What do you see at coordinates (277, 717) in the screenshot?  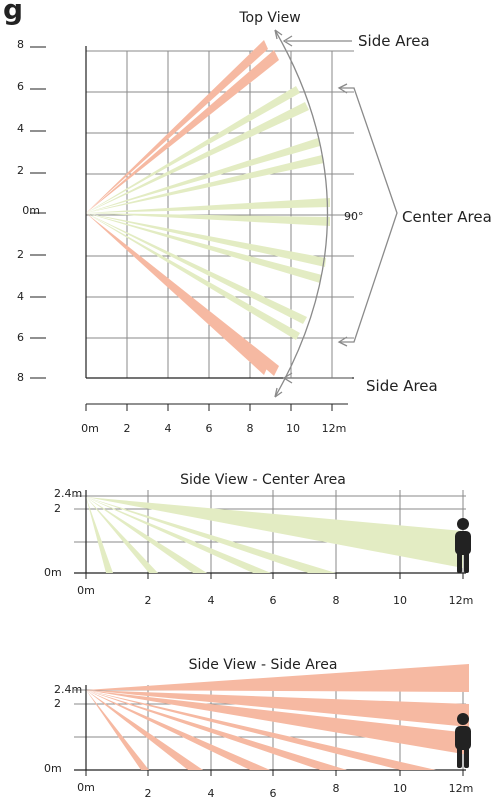 I see `side-side-beams` at bounding box center [277, 717].